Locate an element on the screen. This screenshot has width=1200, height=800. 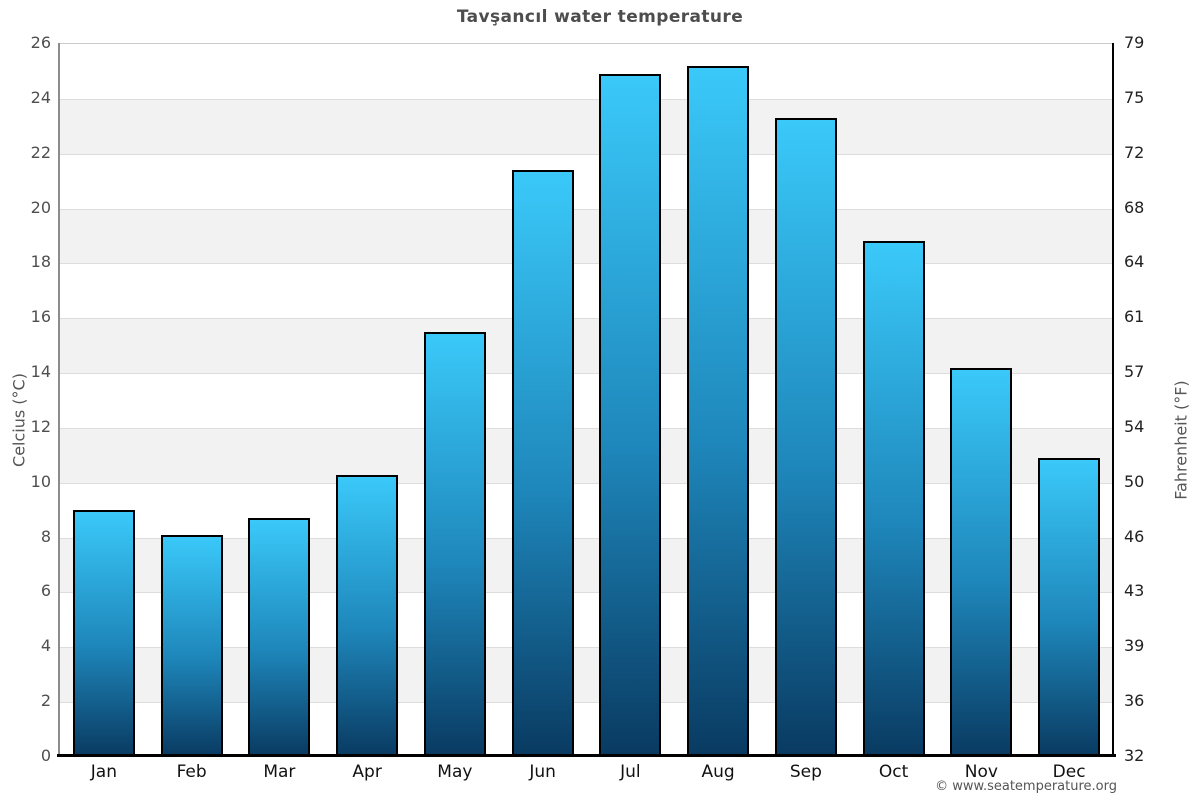
x-tick-feb: Feb is located at coordinates (191, 772).